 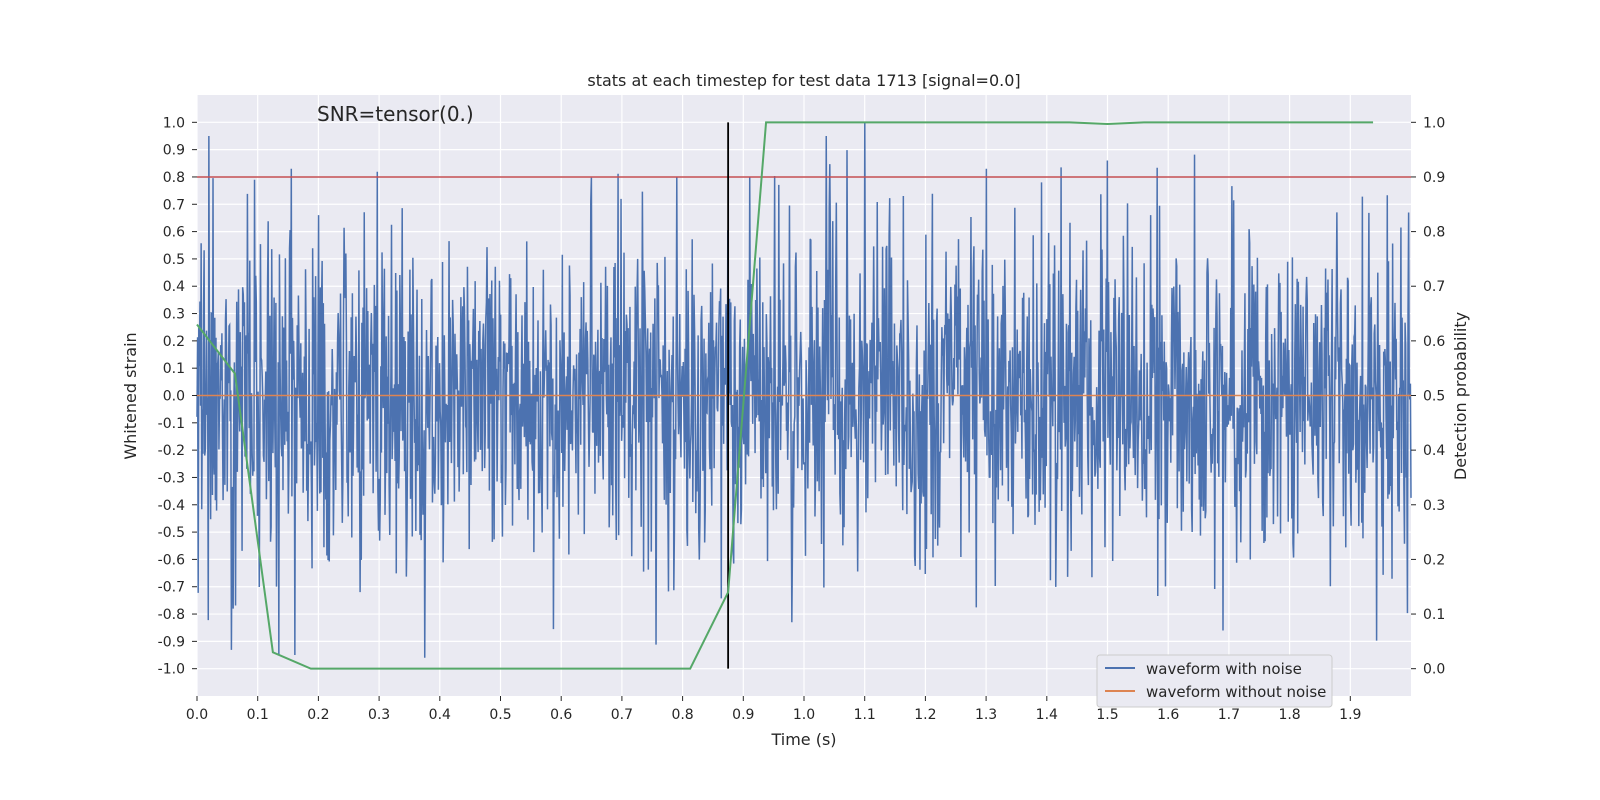 I want to click on y-tick-label: 0.0, so click(x=174, y=397).